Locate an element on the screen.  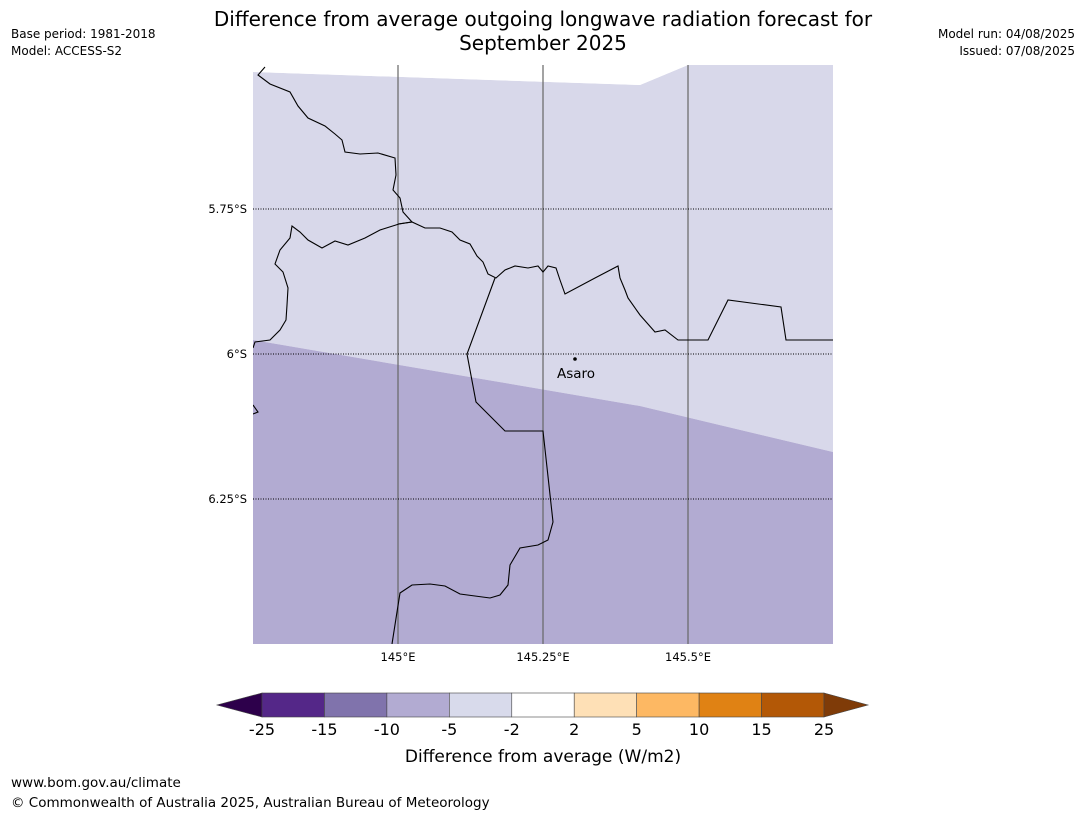
colorbar-tick-label: -10 is located at coordinates (387, 729).